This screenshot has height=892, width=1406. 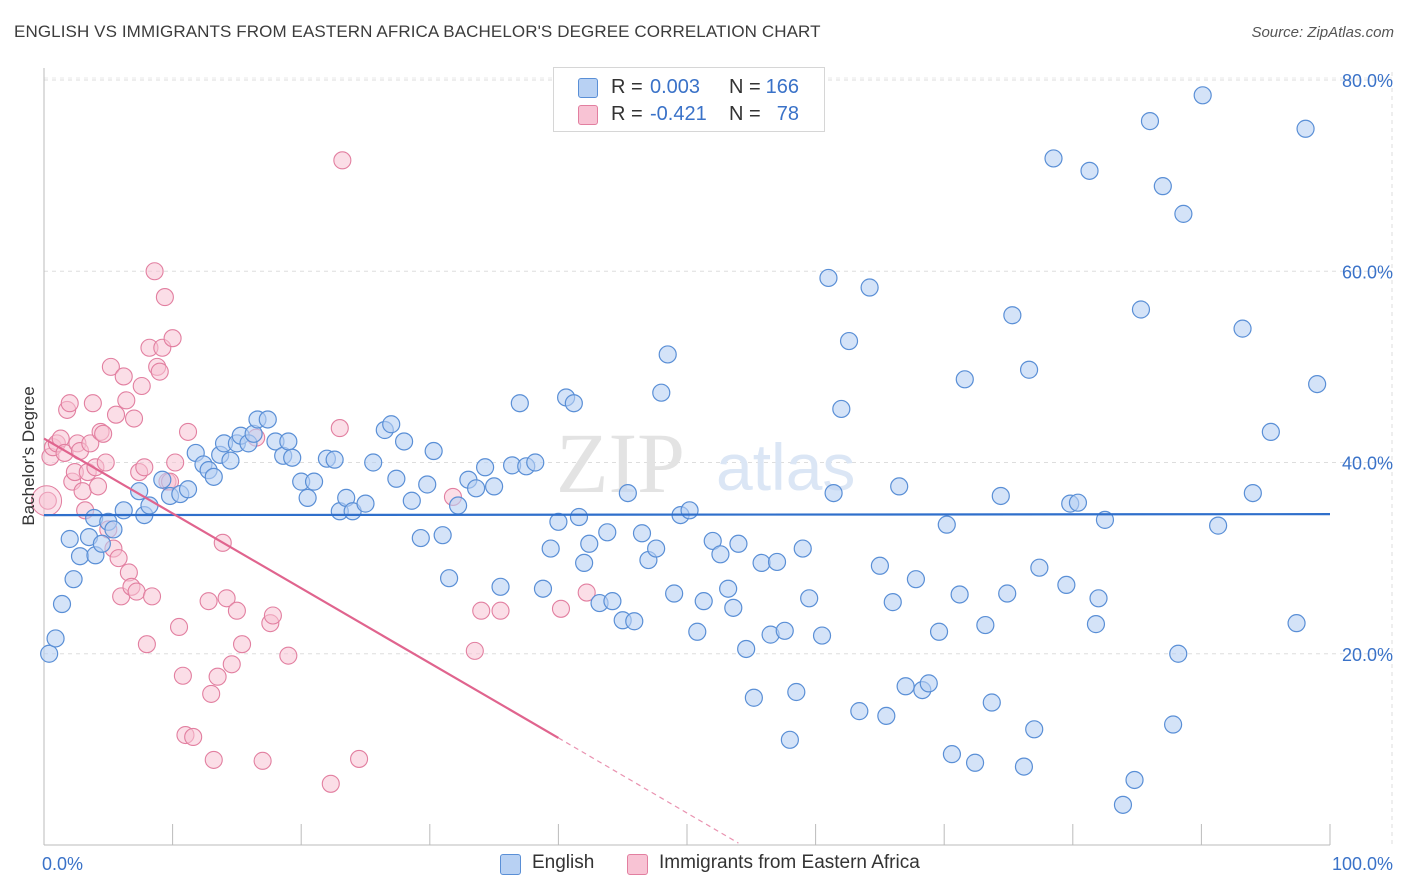 I want to click on correlation-legend: R = 0.003 N = 166 R = -0.421 N = 78, so click(x=689, y=99).